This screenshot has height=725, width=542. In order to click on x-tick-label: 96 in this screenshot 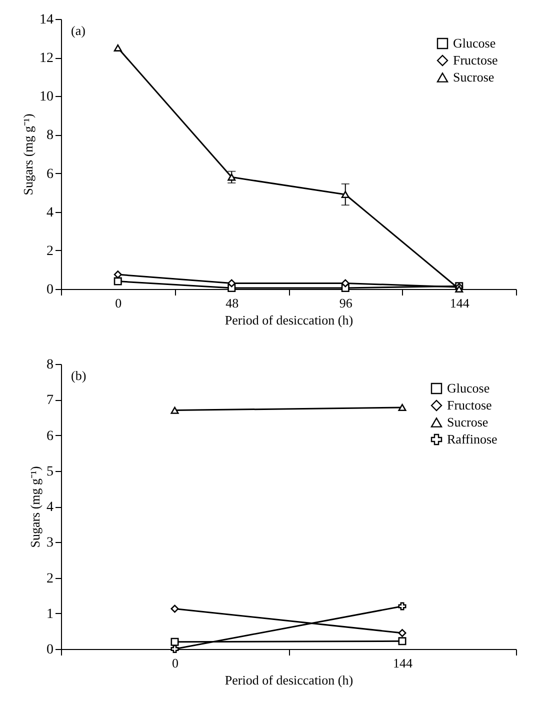, I will do `click(346, 303)`.